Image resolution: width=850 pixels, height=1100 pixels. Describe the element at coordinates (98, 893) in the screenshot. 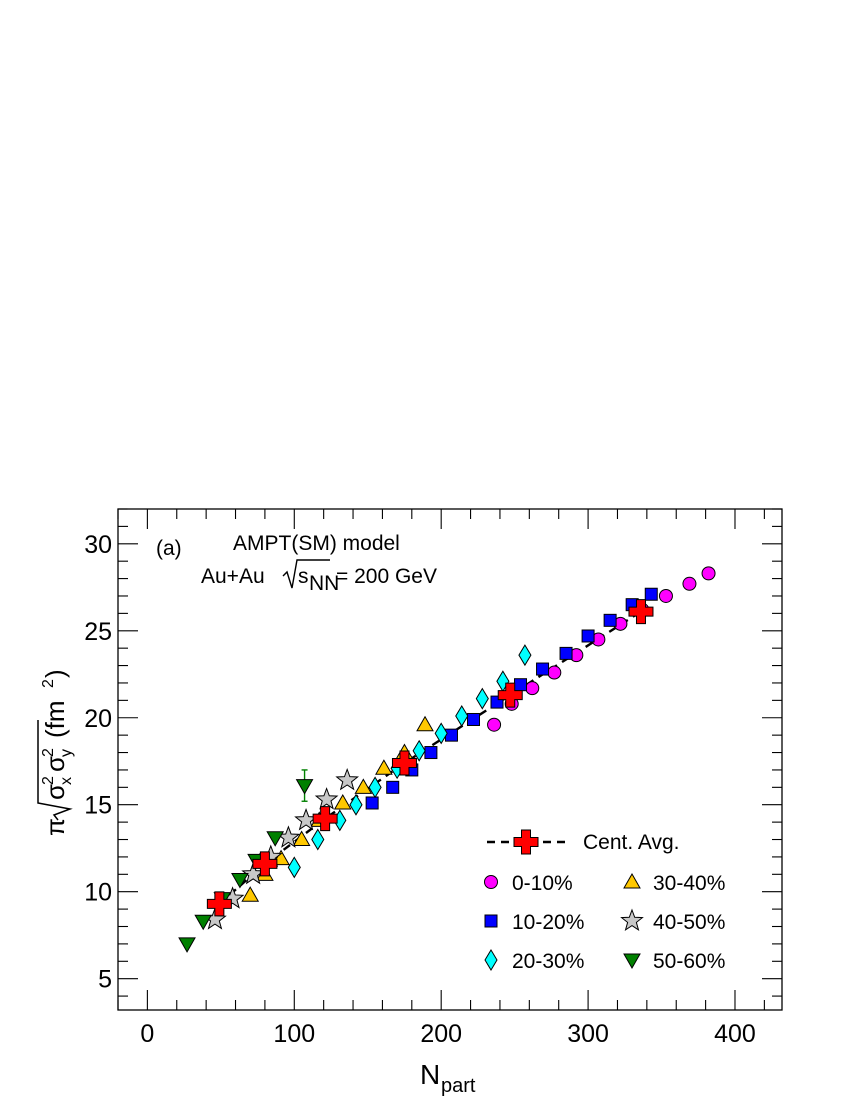

I see `y-tick-label: 10` at that location.